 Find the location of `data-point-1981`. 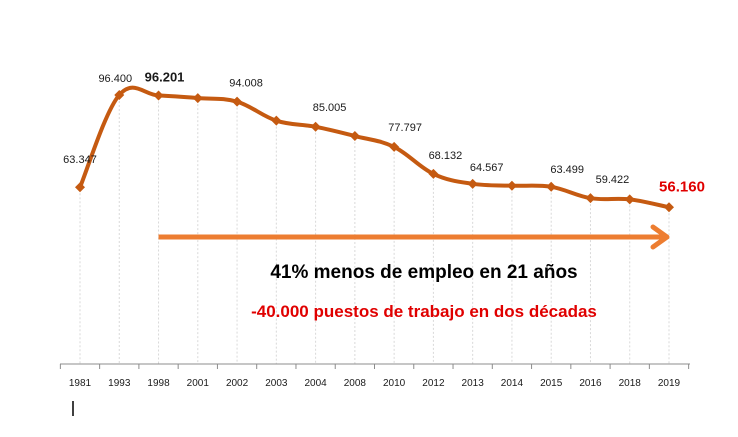

data-point-1981 is located at coordinates (80, 187).